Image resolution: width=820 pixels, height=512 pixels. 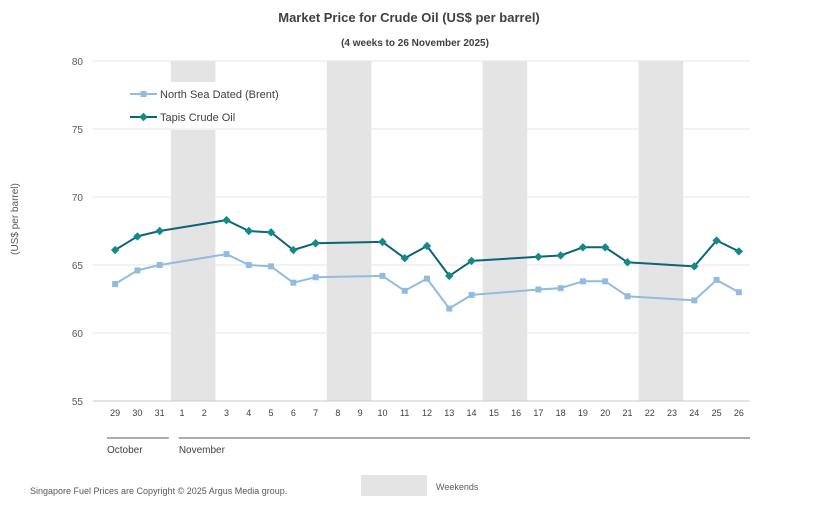 I want to click on weekend-legend-swatch, so click(x=394, y=485).